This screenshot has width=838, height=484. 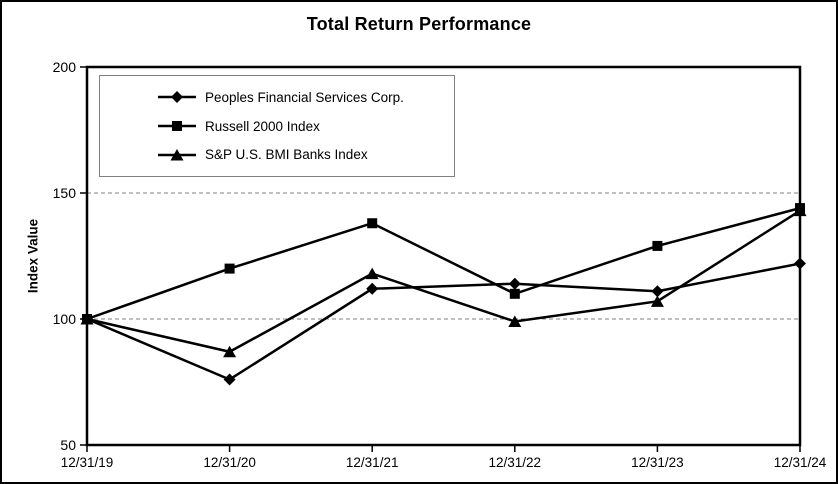 What do you see at coordinates (800, 462) in the screenshot?
I see `svg-text: 12/31/24` at bounding box center [800, 462].